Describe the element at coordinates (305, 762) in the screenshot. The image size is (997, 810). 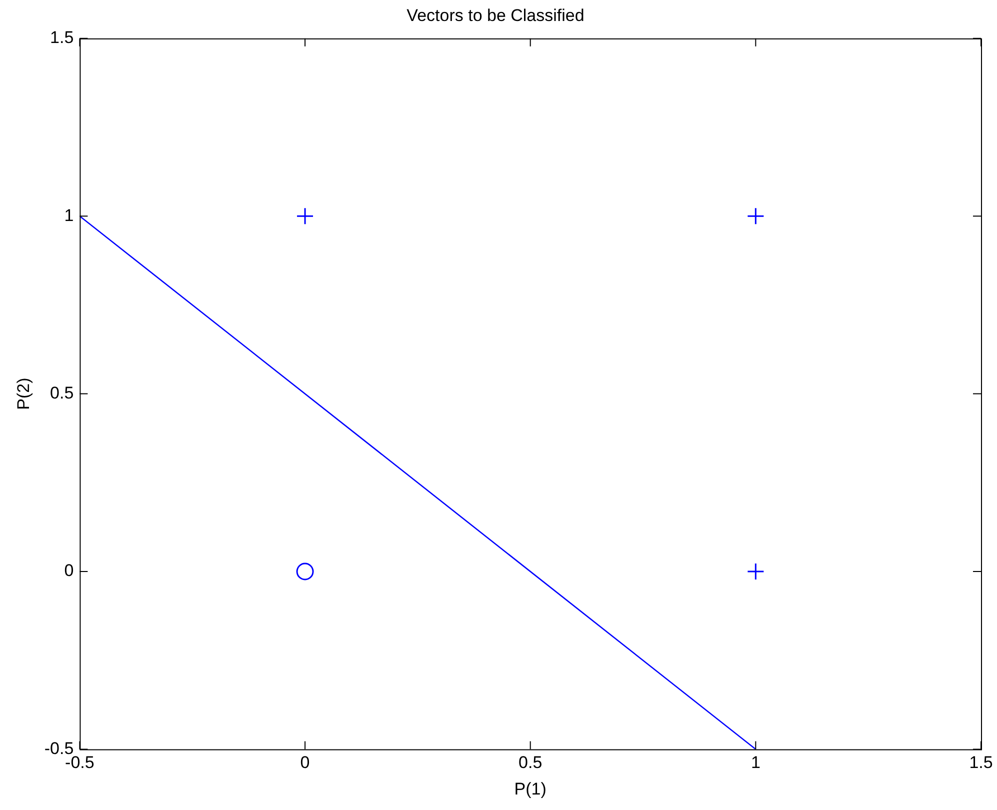
I see `x-tick-label: 0` at that location.